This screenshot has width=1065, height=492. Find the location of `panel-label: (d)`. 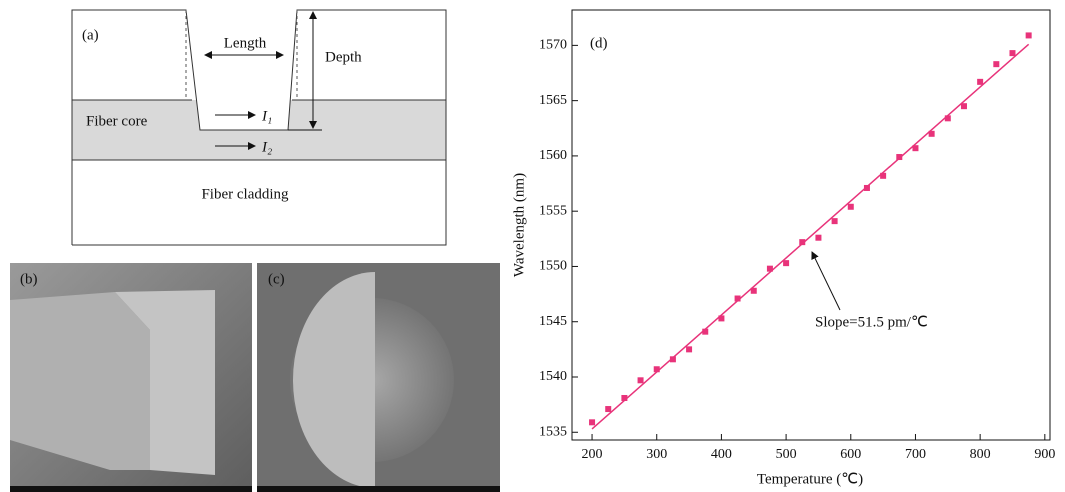

panel-label: (d) is located at coordinates (599, 43).